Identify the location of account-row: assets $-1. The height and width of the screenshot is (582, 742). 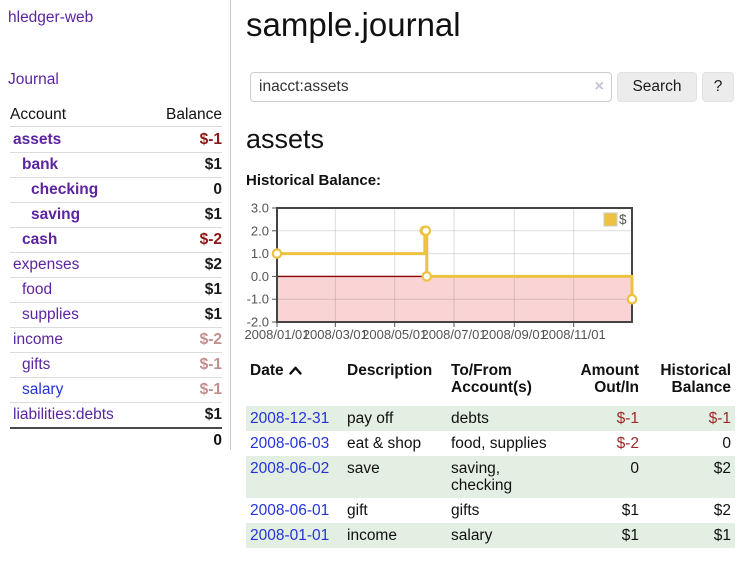
(116, 139).